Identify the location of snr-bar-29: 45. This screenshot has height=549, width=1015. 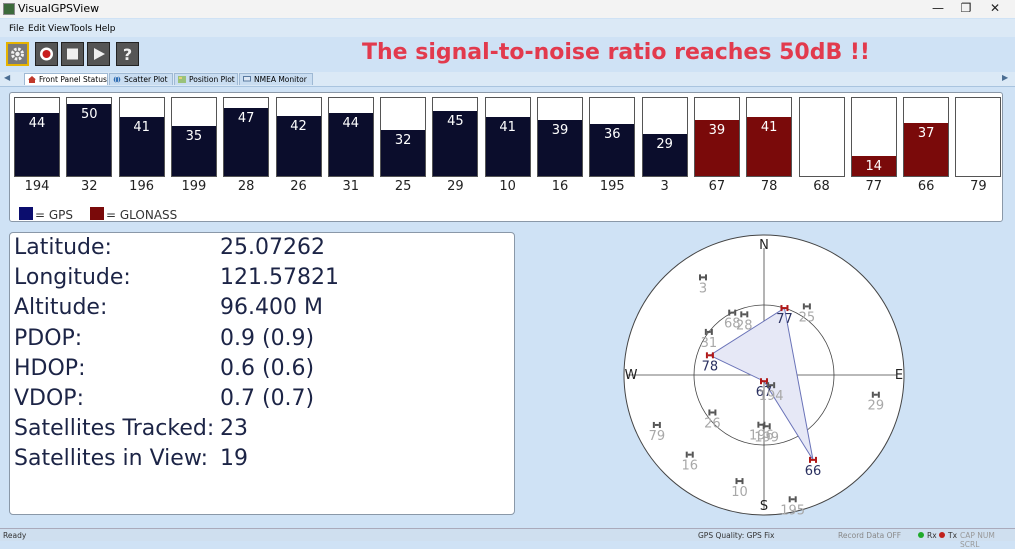
(455, 137).